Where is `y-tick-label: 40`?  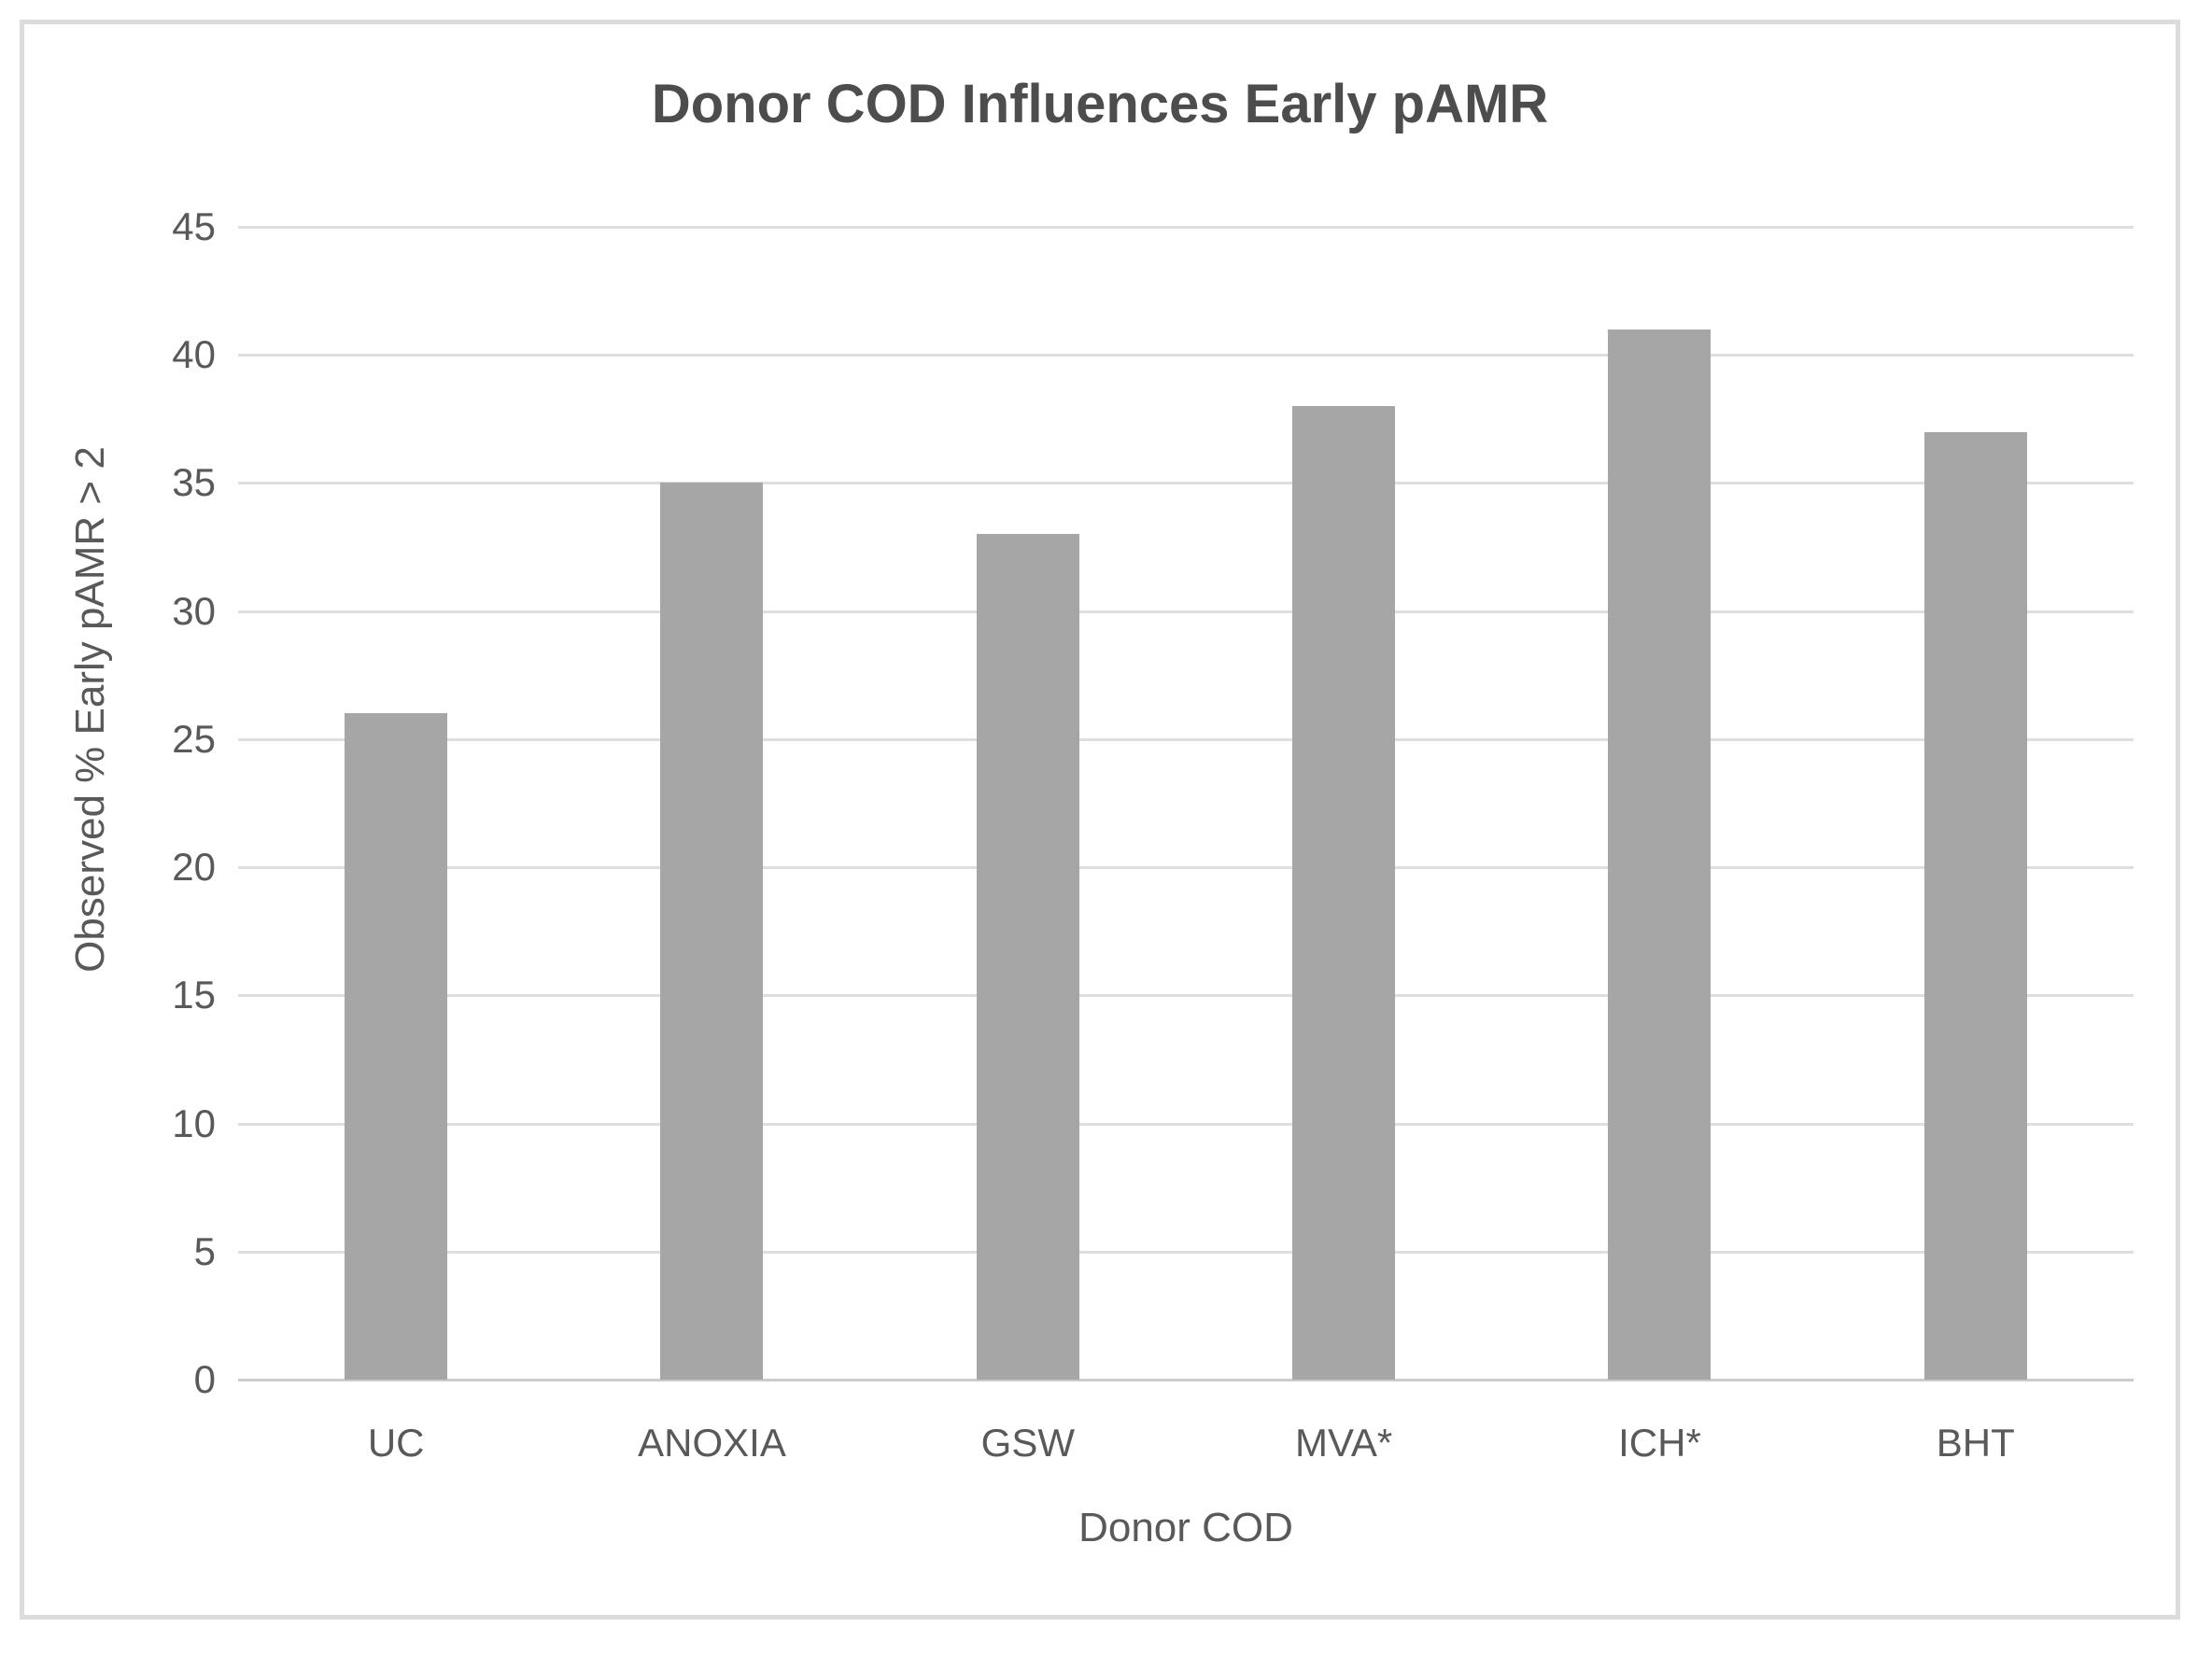 y-tick-label: 40 is located at coordinates (194, 354).